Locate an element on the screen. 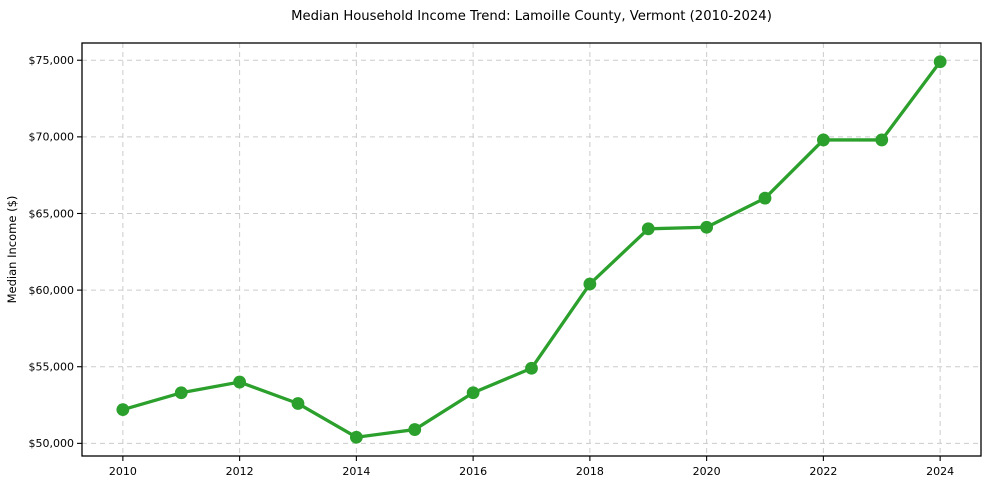 This screenshot has height=490, width=989. x-tick-label: 2020 is located at coordinates (707, 471).